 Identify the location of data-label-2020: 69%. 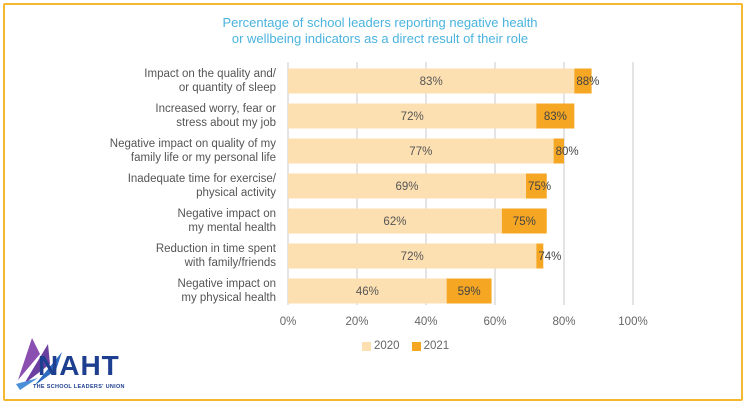
(407, 187).